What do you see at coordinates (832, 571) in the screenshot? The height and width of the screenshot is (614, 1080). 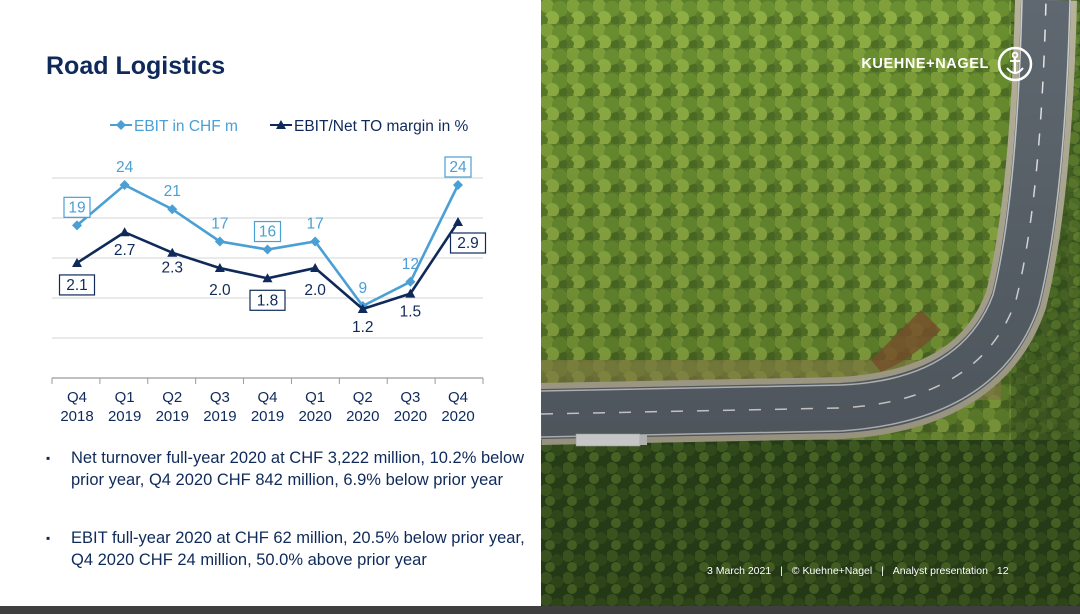 I see `footer-copyright: © Kuehne+Nagel` at bounding box center [832, 571].